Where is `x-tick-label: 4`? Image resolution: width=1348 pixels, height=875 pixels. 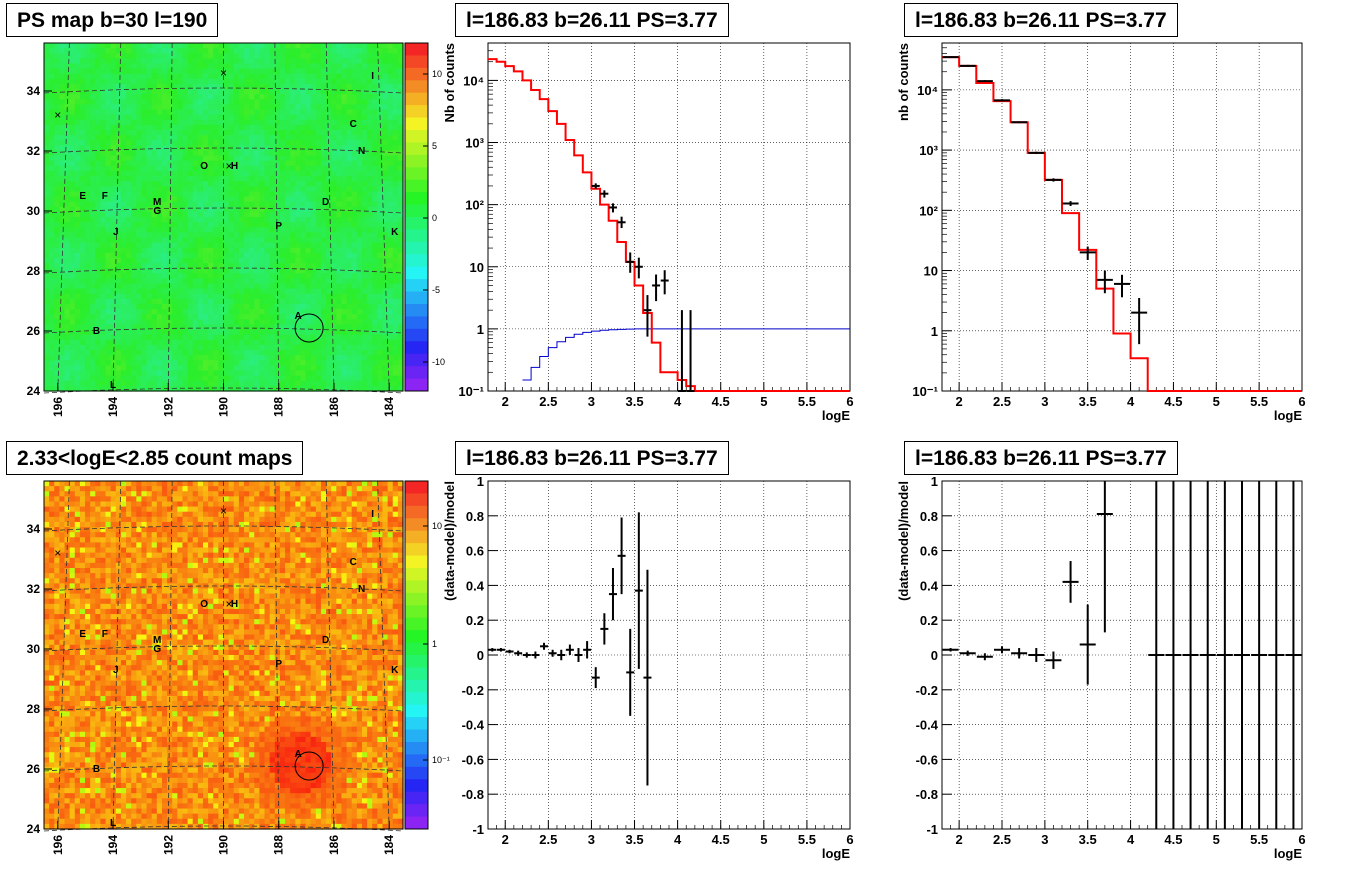 x-tick-label: 4 is located at coordinates (678, 839).